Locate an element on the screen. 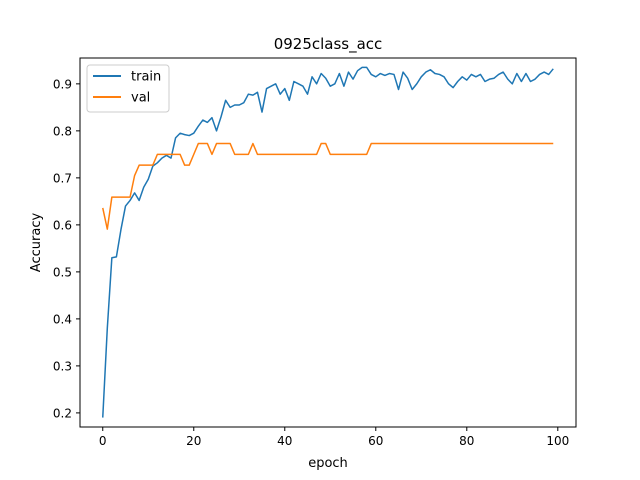 The image size is (640, 480). x-axis-label: epoch is located at coordinates (328, 463).